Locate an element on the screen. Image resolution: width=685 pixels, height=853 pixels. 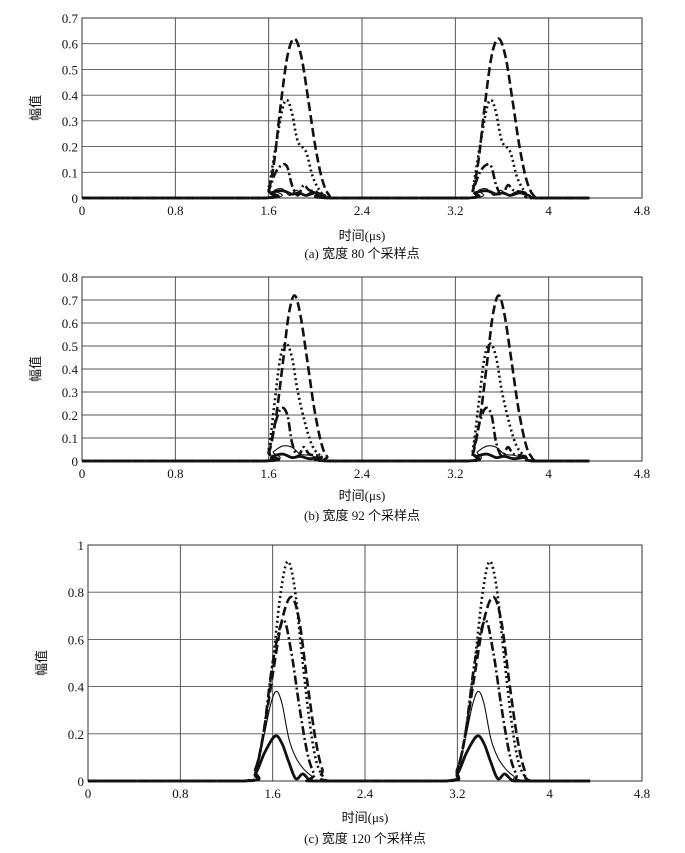
series-line-dashed is located at coordinates (335, 118).